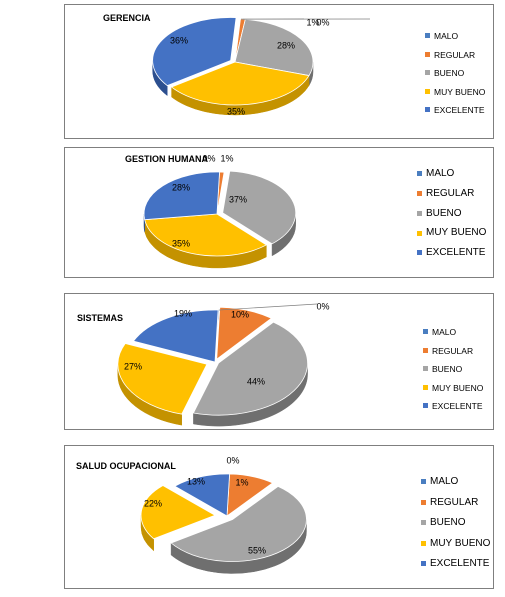 The width and height of the screenshot is (505, 597). I want to click on data-label-bueno: 28%, so click(286, 45).